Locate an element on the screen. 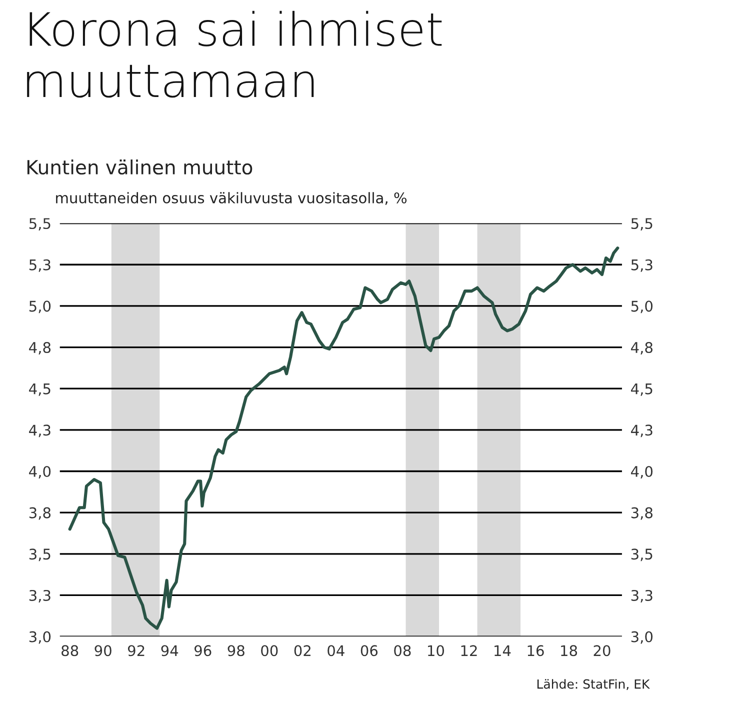 The image size is (730, 725). y2-tick-label: 5,3 is located at coordinates (641, 265).